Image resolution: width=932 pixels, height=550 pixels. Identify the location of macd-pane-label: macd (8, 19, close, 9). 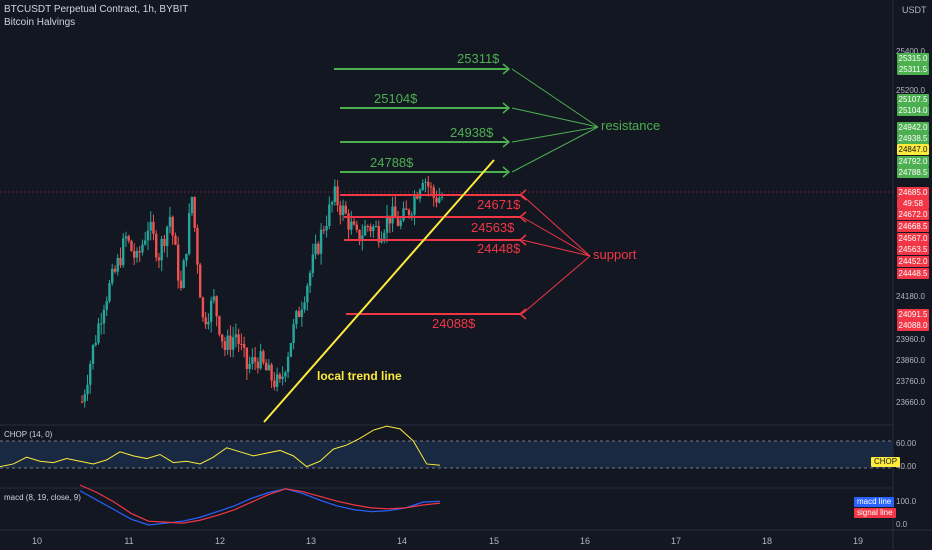
(42, 497).